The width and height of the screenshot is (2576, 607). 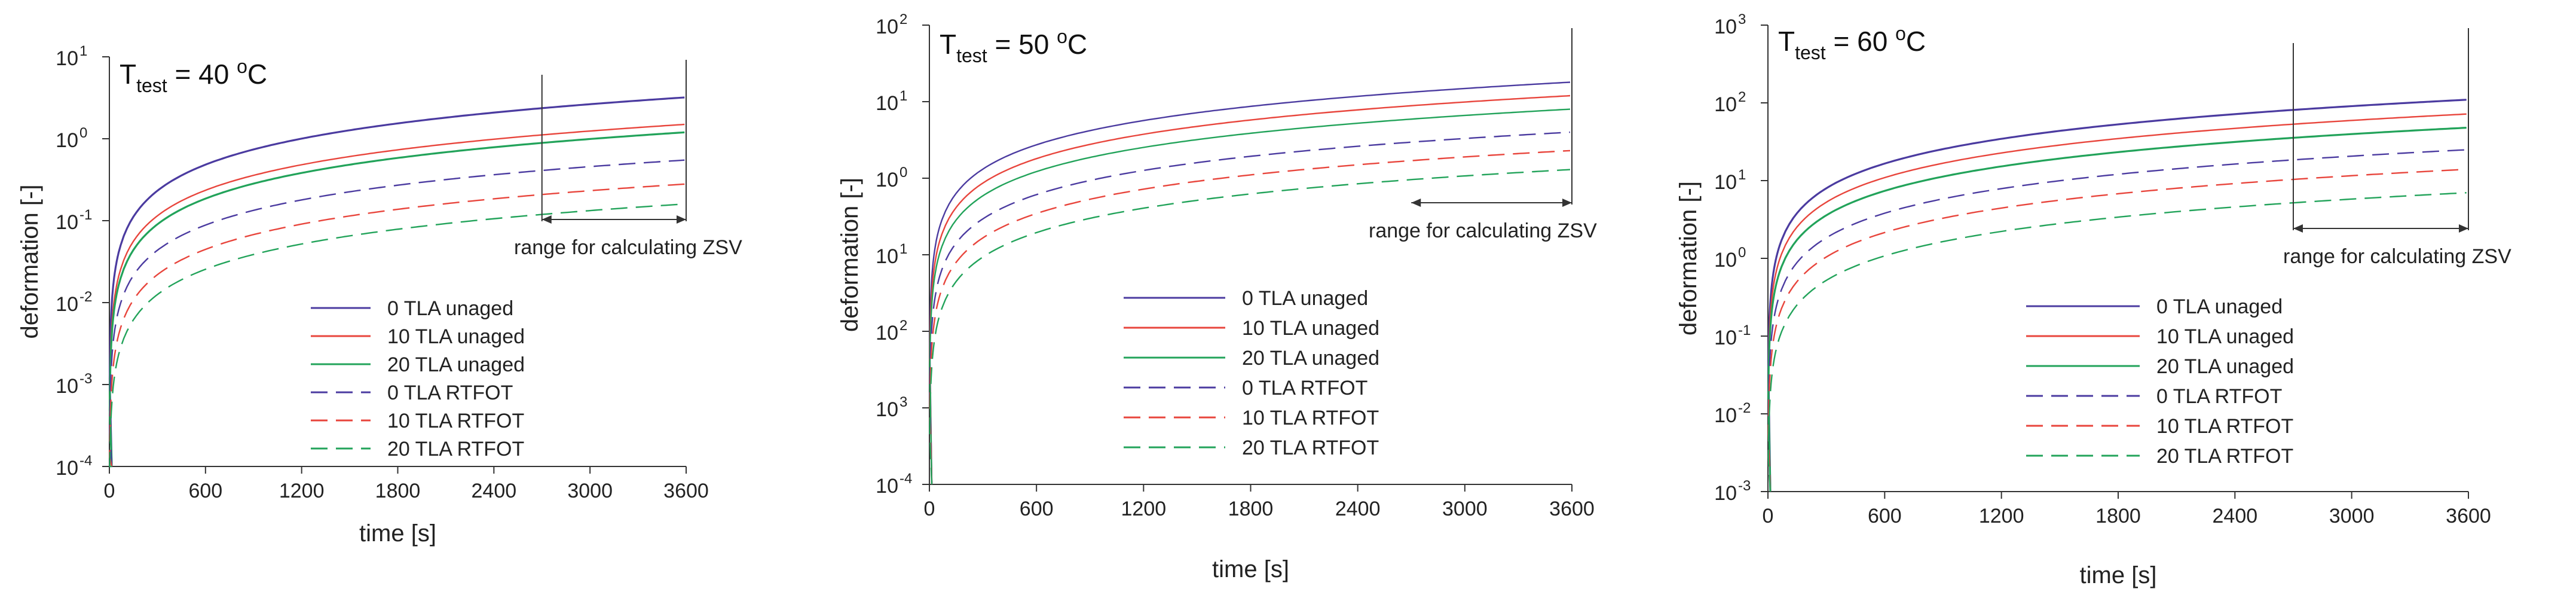 What do you see at coordinates (1744, 330) in the screenshot?
I see `y-tick-exponent: -1` at bounding box center [1744, 330].